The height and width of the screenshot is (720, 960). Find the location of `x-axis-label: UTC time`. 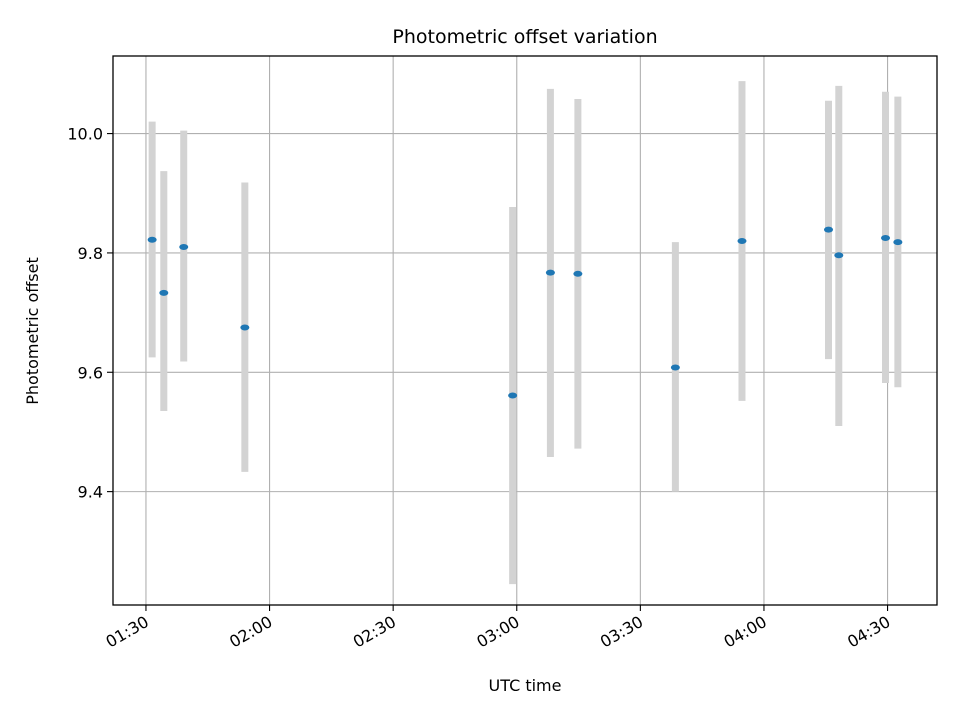

x-axis-label: UTC time is located at coordinates (525, 685).